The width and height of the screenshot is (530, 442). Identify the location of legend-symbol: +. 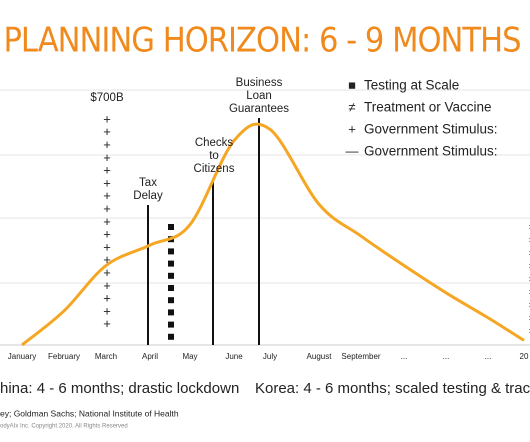
(352, 128).